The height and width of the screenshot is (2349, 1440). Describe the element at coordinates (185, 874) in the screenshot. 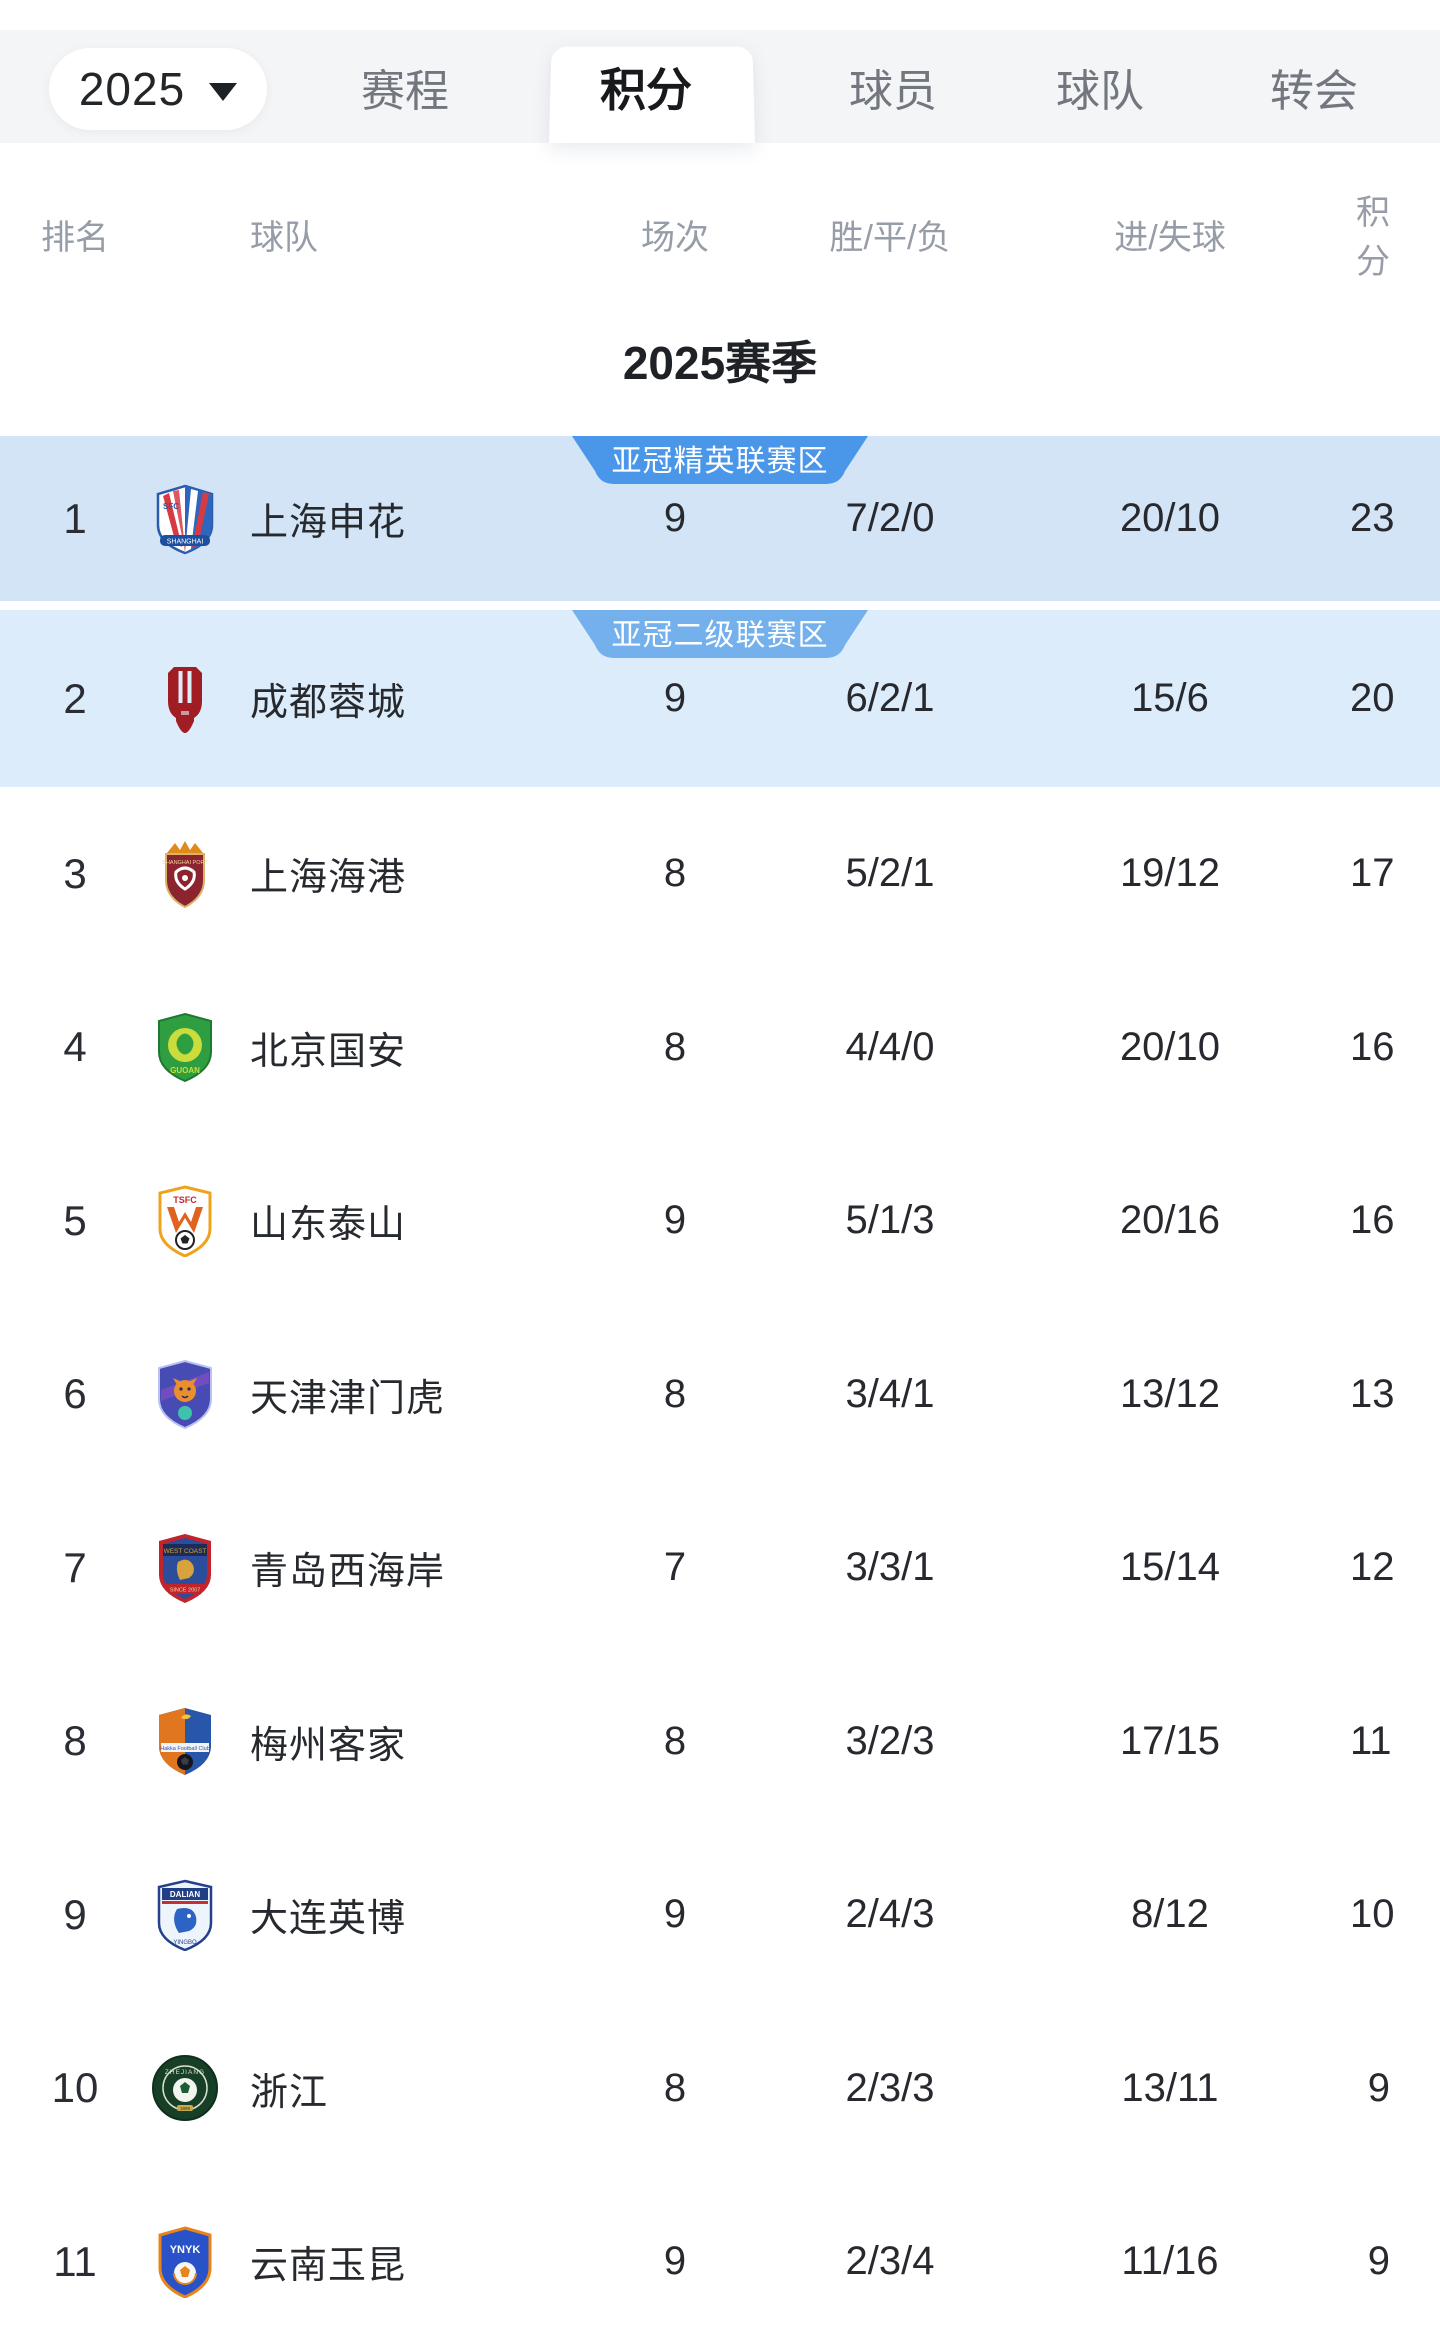

I see `shanghai-port-logo: SHANGHAI PORT` at that location.